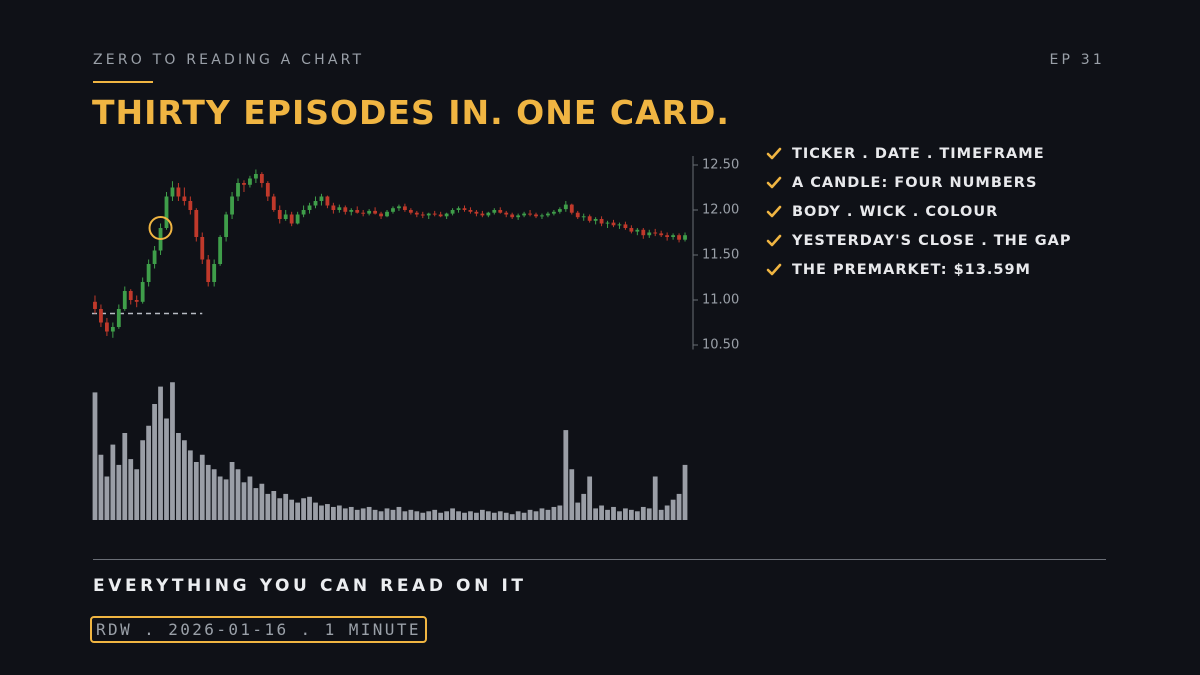 Image resolution: width=1200 pixels, height=675 pixels. Describe the element at coordinates (720, 255) in the screenshot. I see `y-tick-label: 11.50` at that location.